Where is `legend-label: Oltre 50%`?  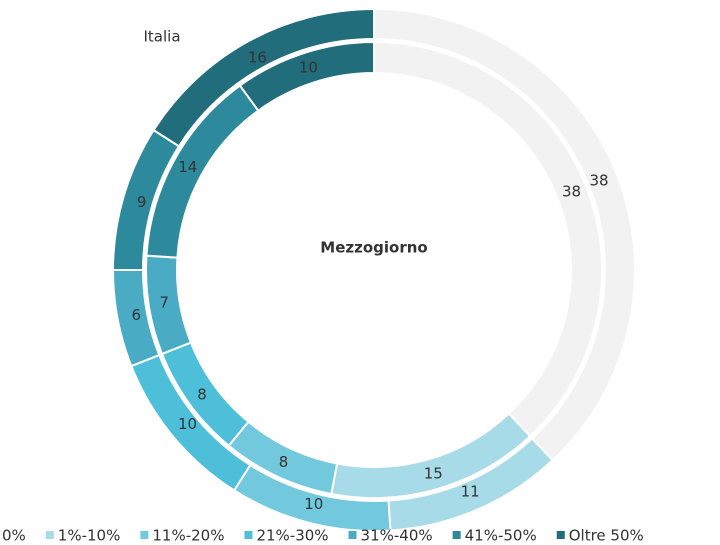 legend-label: Oltre 50% is located at coordinates (606, 536).